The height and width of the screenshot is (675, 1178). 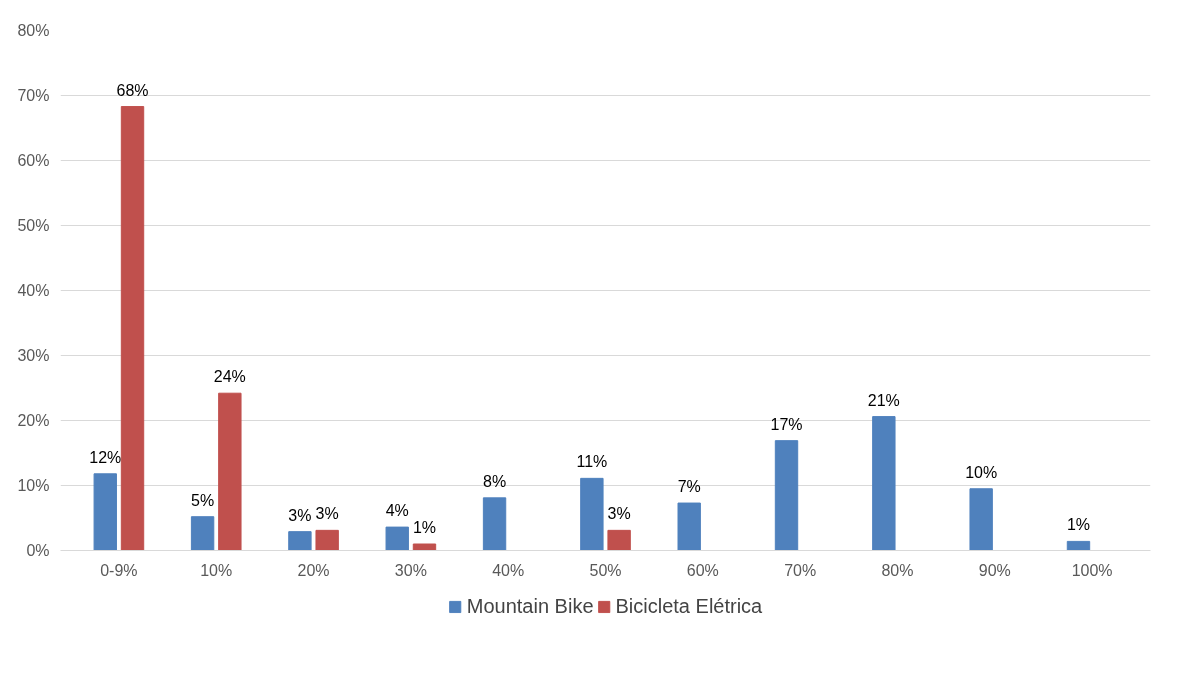 What do you see at coordinates (132, 90) in the screenshot?
I see `data-label: 68%` at bounding box center [132, 90].